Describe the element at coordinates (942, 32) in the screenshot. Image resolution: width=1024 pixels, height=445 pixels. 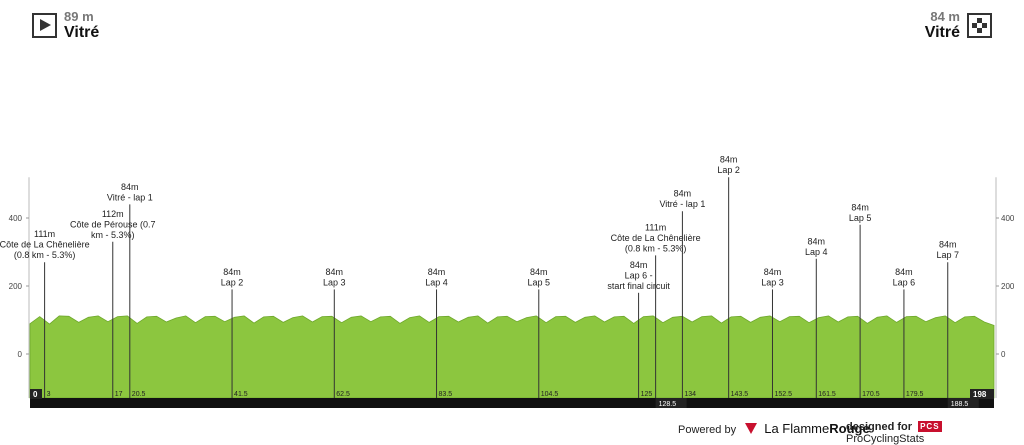
I see `finish-town: Vitré` at that location.